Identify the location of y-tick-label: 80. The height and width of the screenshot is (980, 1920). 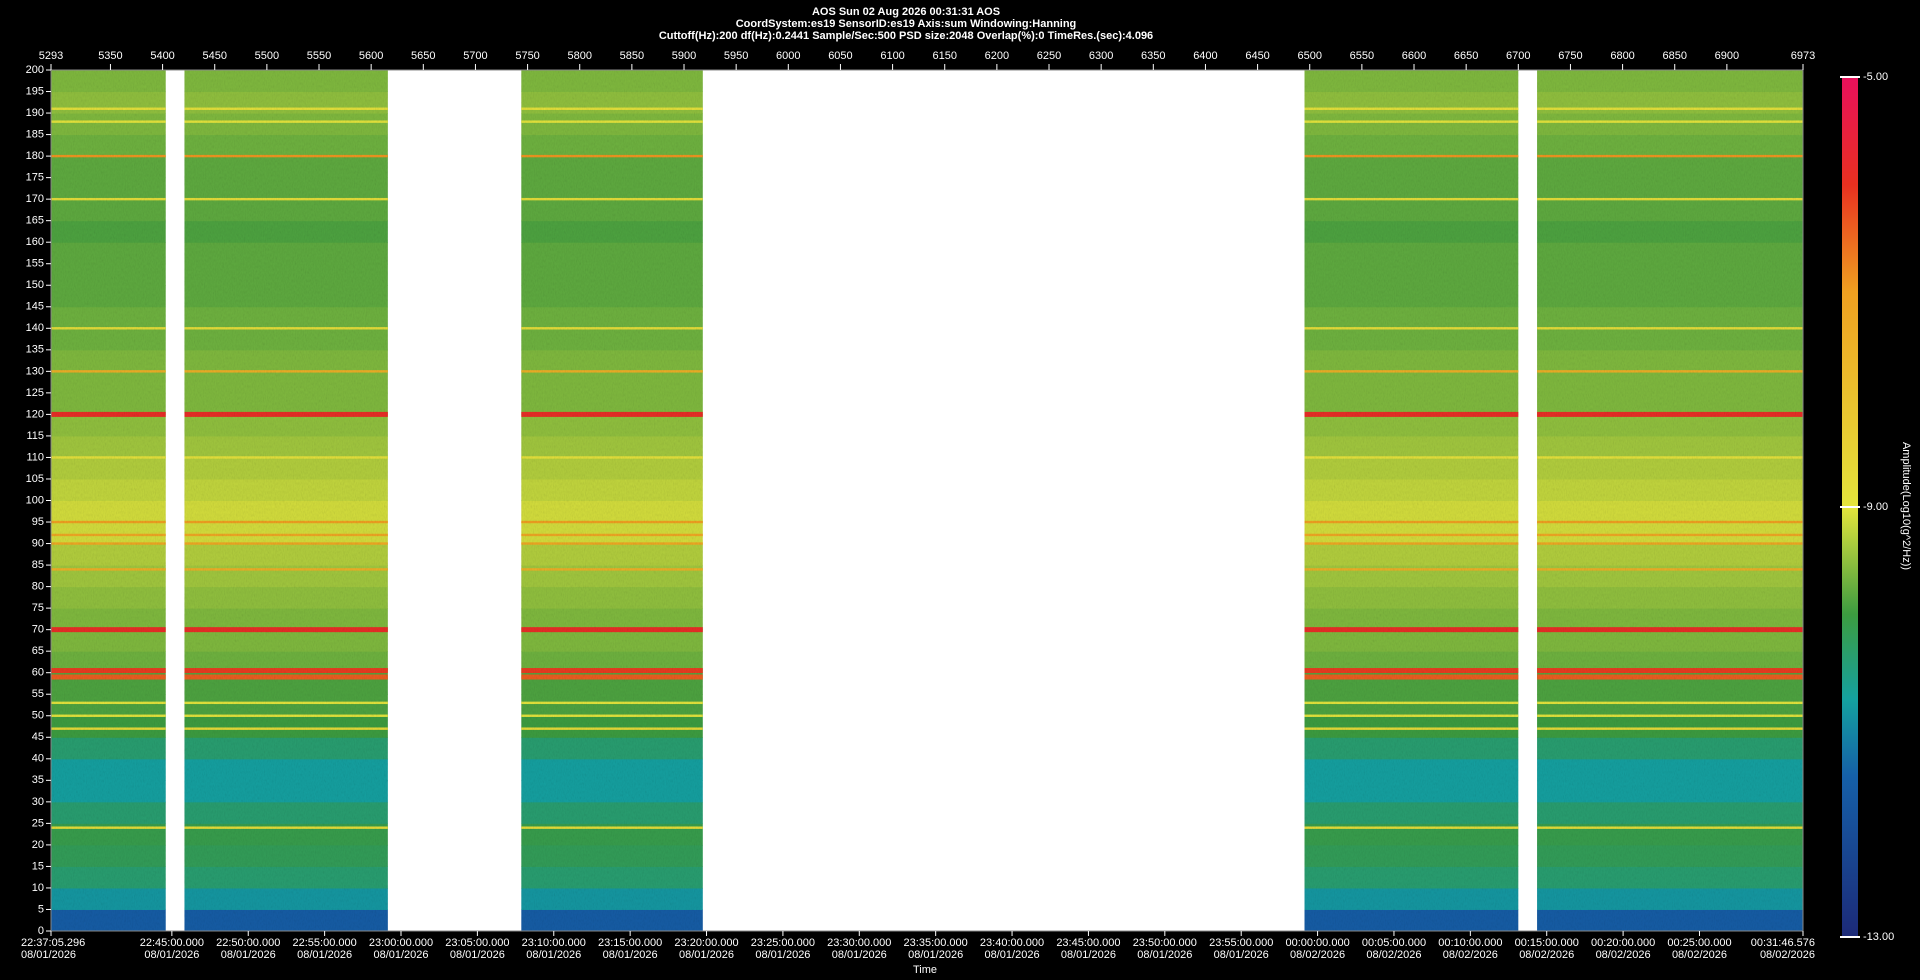
(38, 587).